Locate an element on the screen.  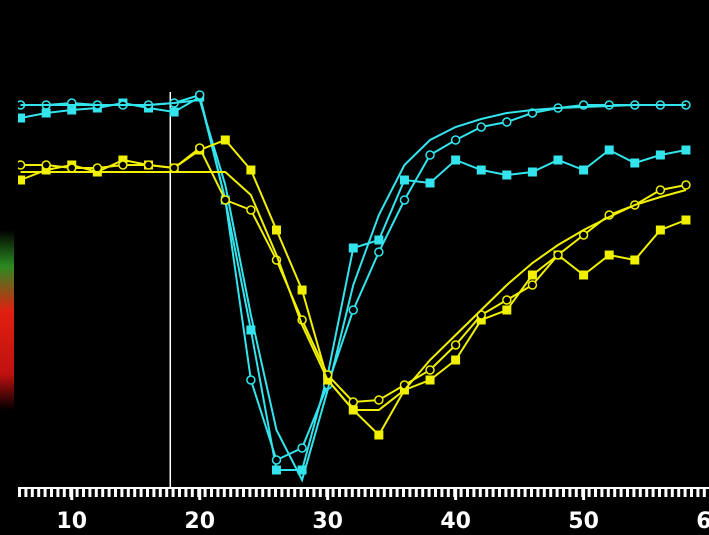
x-tick-label: 30 is located at coordinates (327, 521).